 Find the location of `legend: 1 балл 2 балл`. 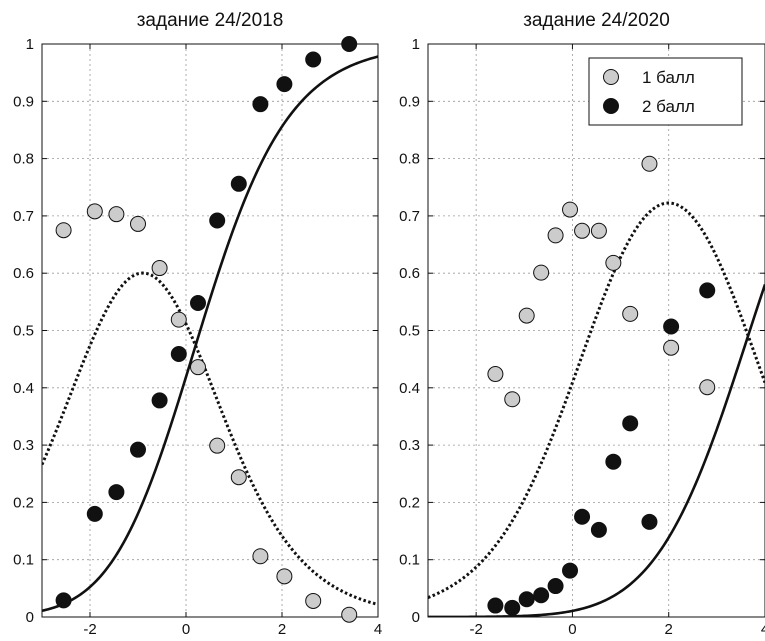

legend: 1 балл 2 балл is located at coordinates (665, 91).